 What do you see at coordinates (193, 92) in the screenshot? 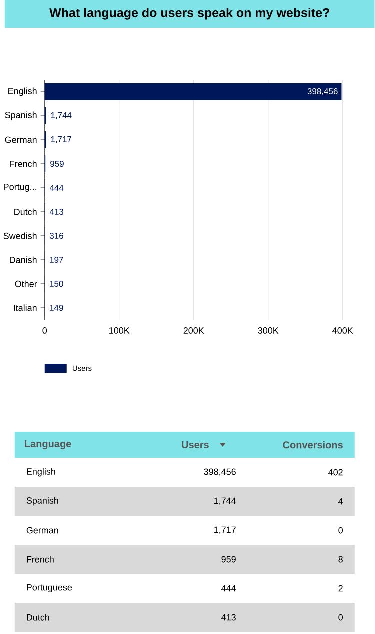
I see `bar` at bounding box center [193, 92].